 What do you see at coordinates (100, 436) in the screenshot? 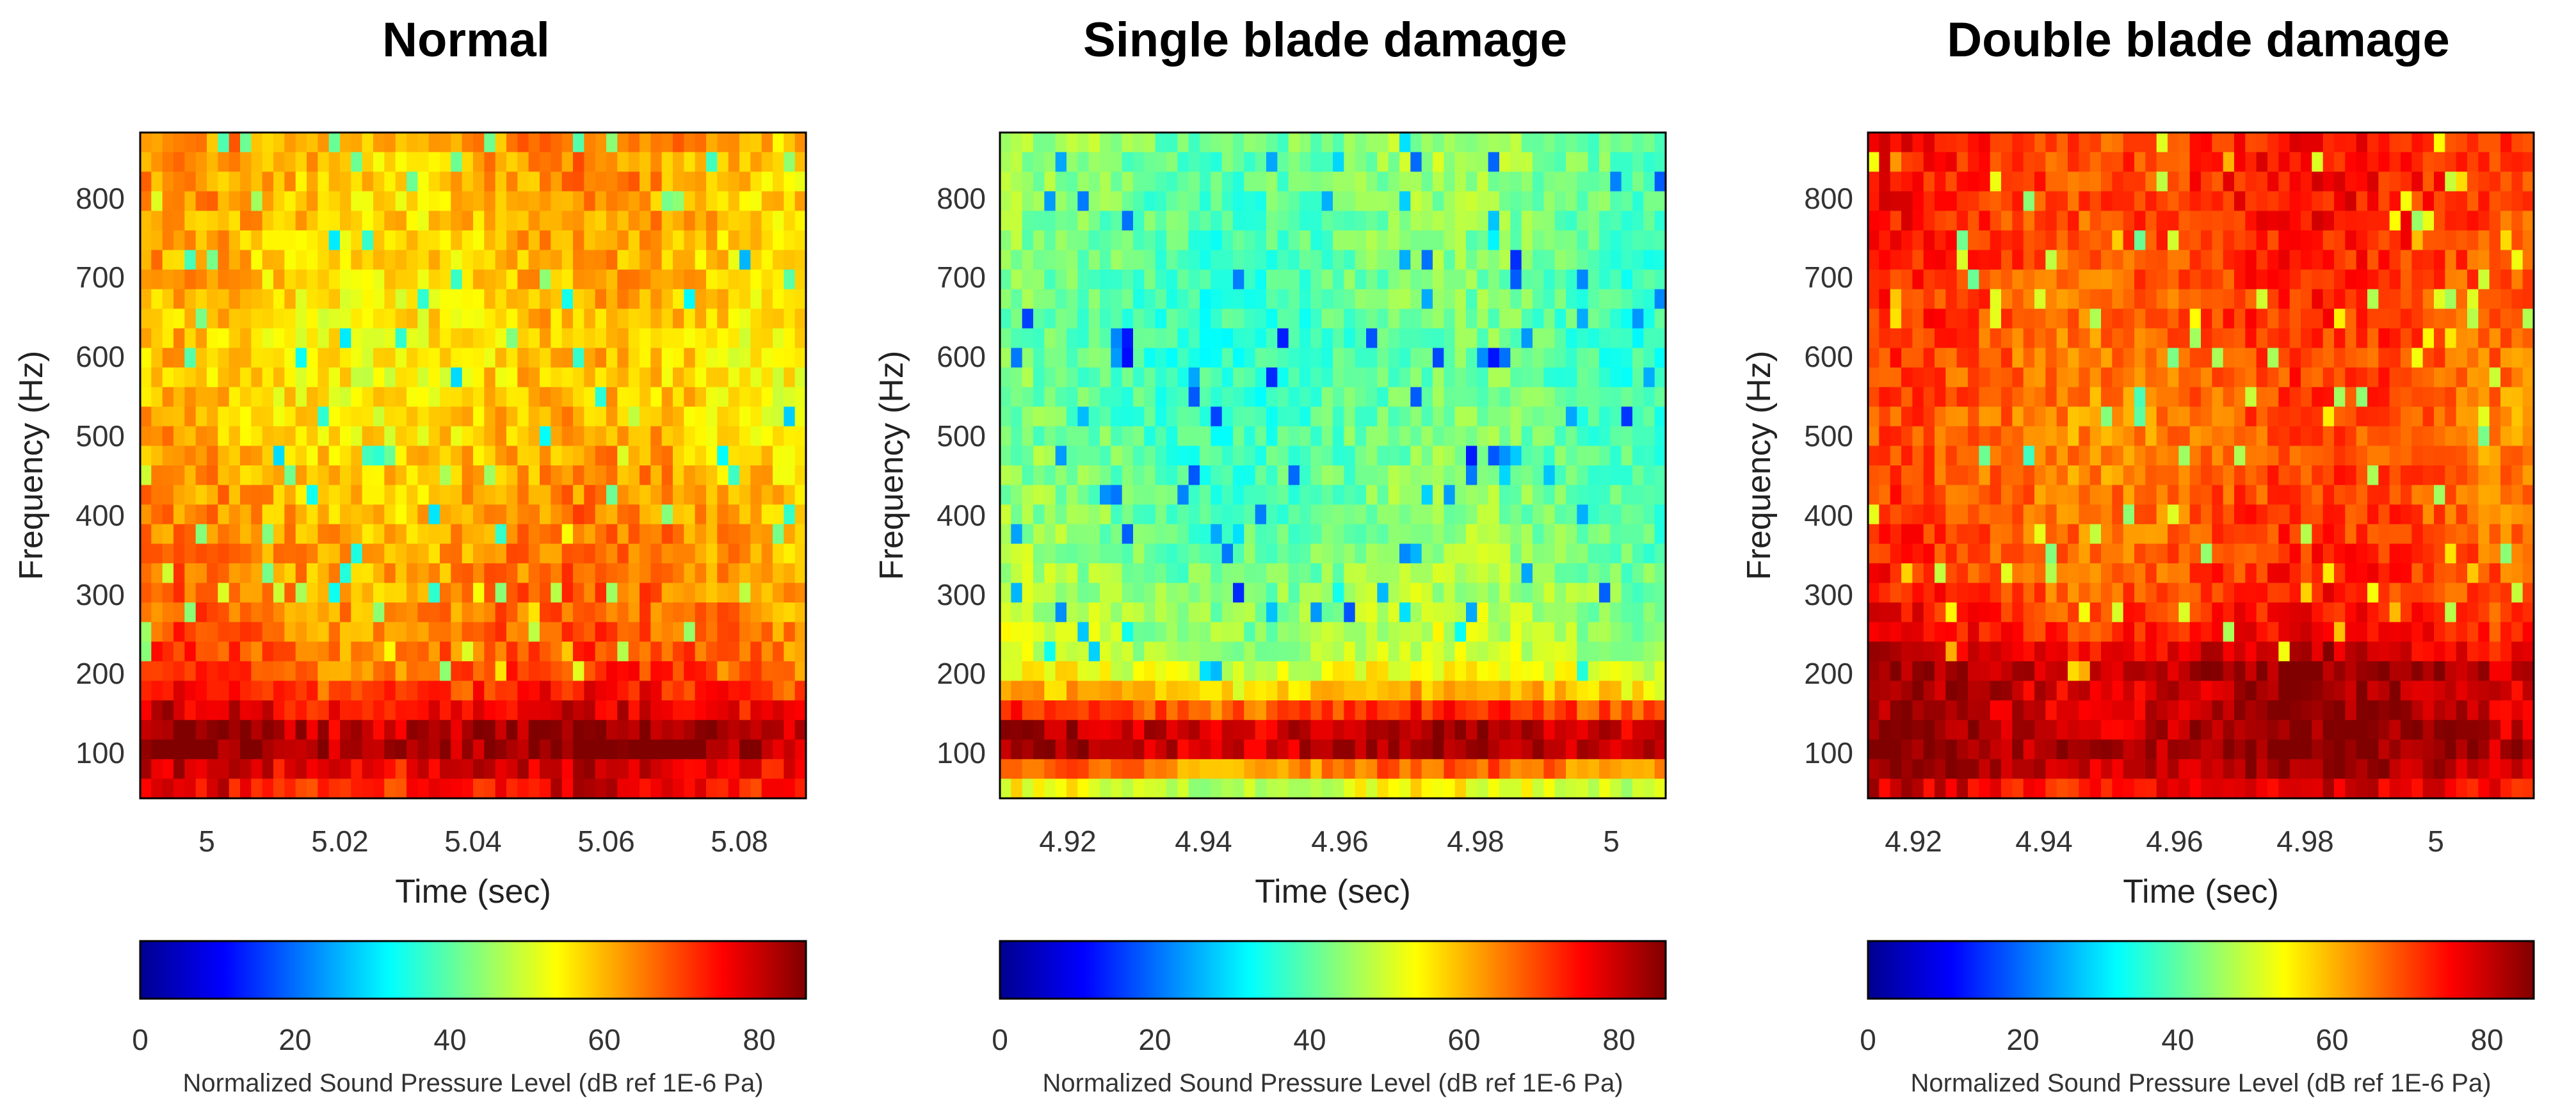
I see `y-tick-label: 500` at bounding box center [100, 436].